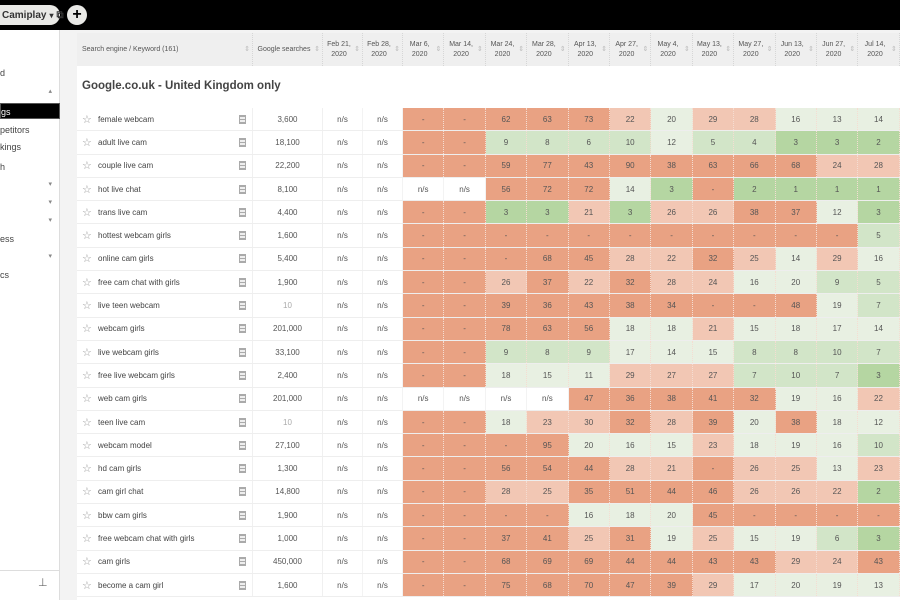 This screenshot has width=900, height=600. Describe the element at coordinates (165, 352) in the screenshot. I see `keyword-cell: ☆ live webcam girls` at that location.